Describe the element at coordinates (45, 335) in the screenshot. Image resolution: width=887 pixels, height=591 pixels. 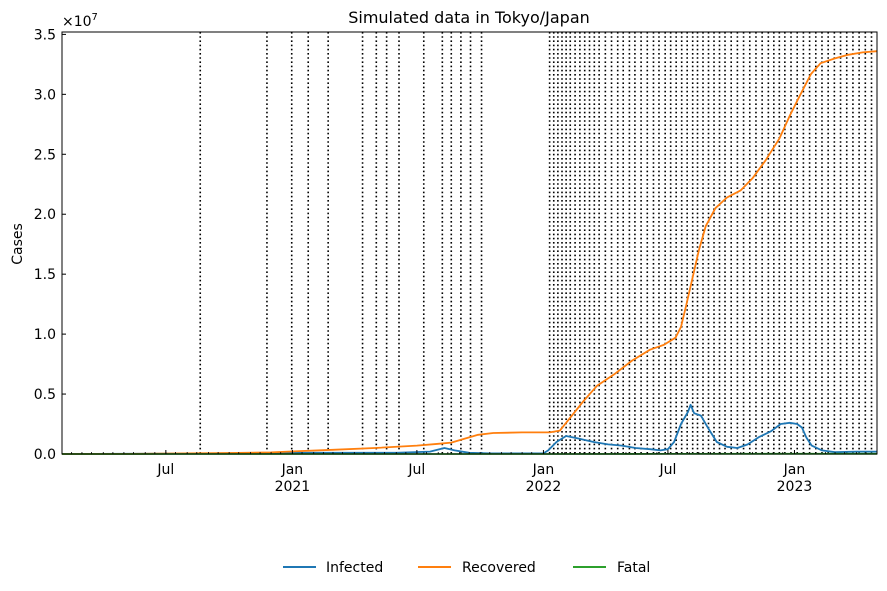
I see `y-tick-label: 1.0` at that location.